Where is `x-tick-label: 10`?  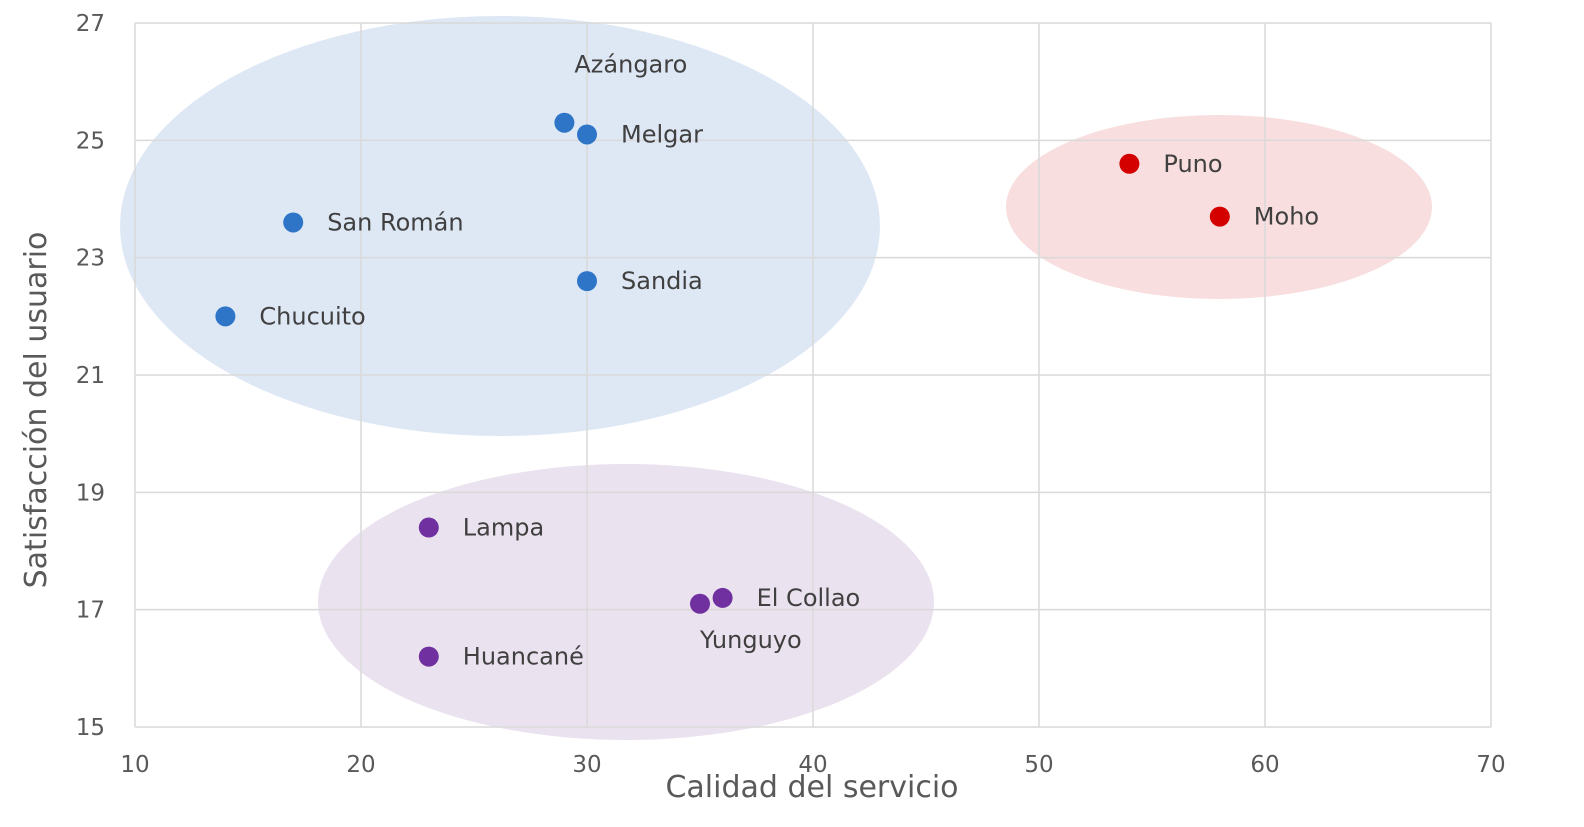
x-tick-label: 10 is located at coordinates (134, 765).